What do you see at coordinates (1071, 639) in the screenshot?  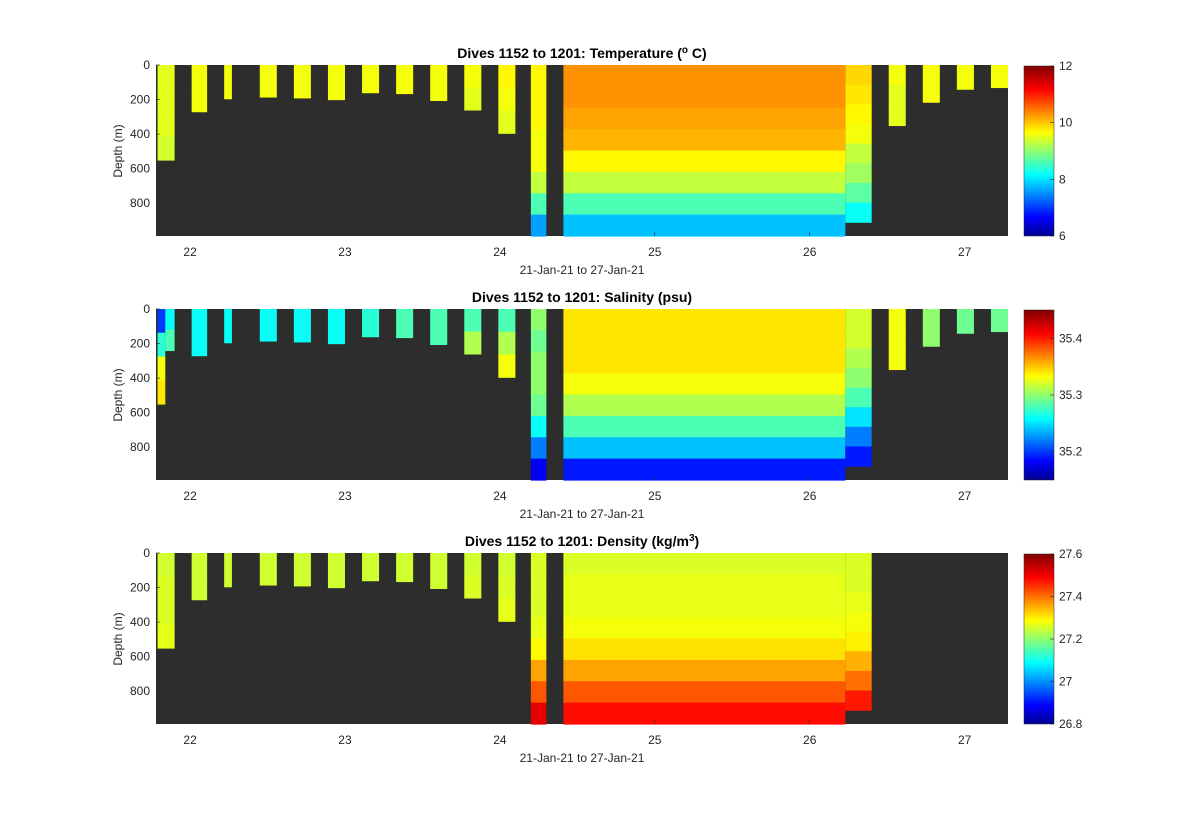 I see `density-colorbar-tick-label: 27.2` at bounding box center [1071, 639].